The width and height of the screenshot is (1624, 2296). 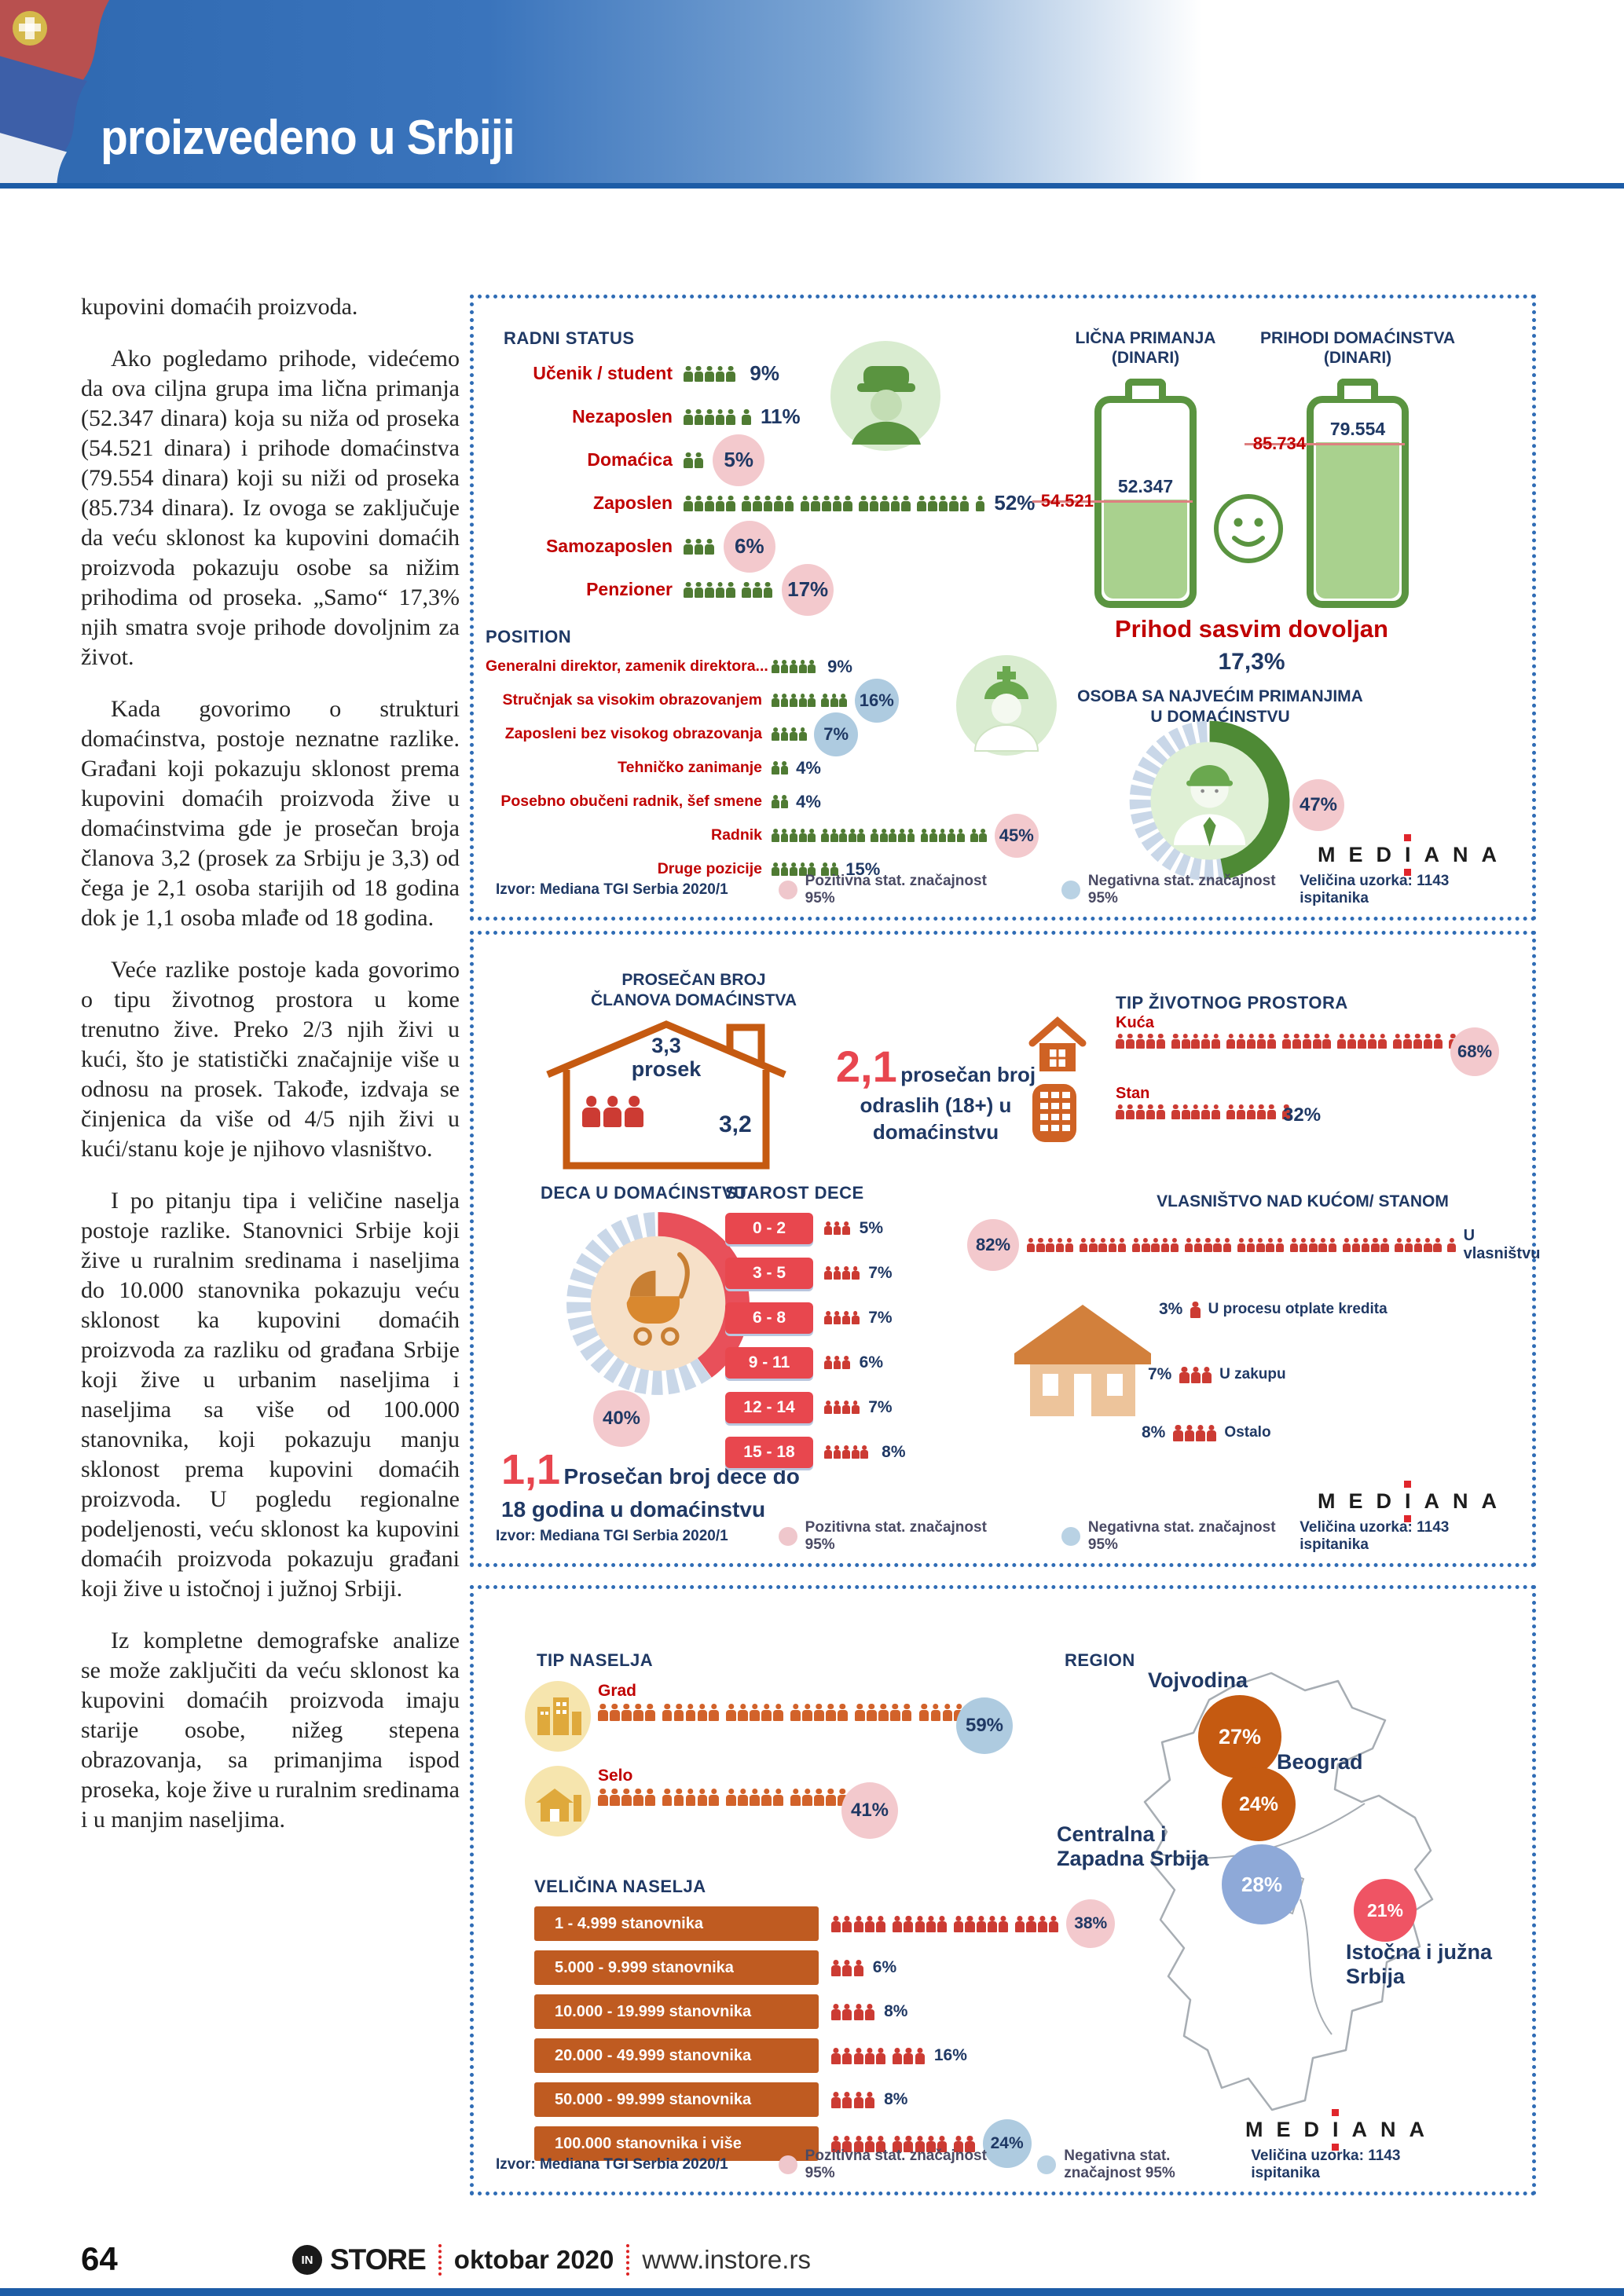 What do you see at coordinates (551, 2259) in the screenshot?
I see `magazine-footer-group: IN STORE oktobar 2020 www.instore.rs` at bounding box center [551, 2259].